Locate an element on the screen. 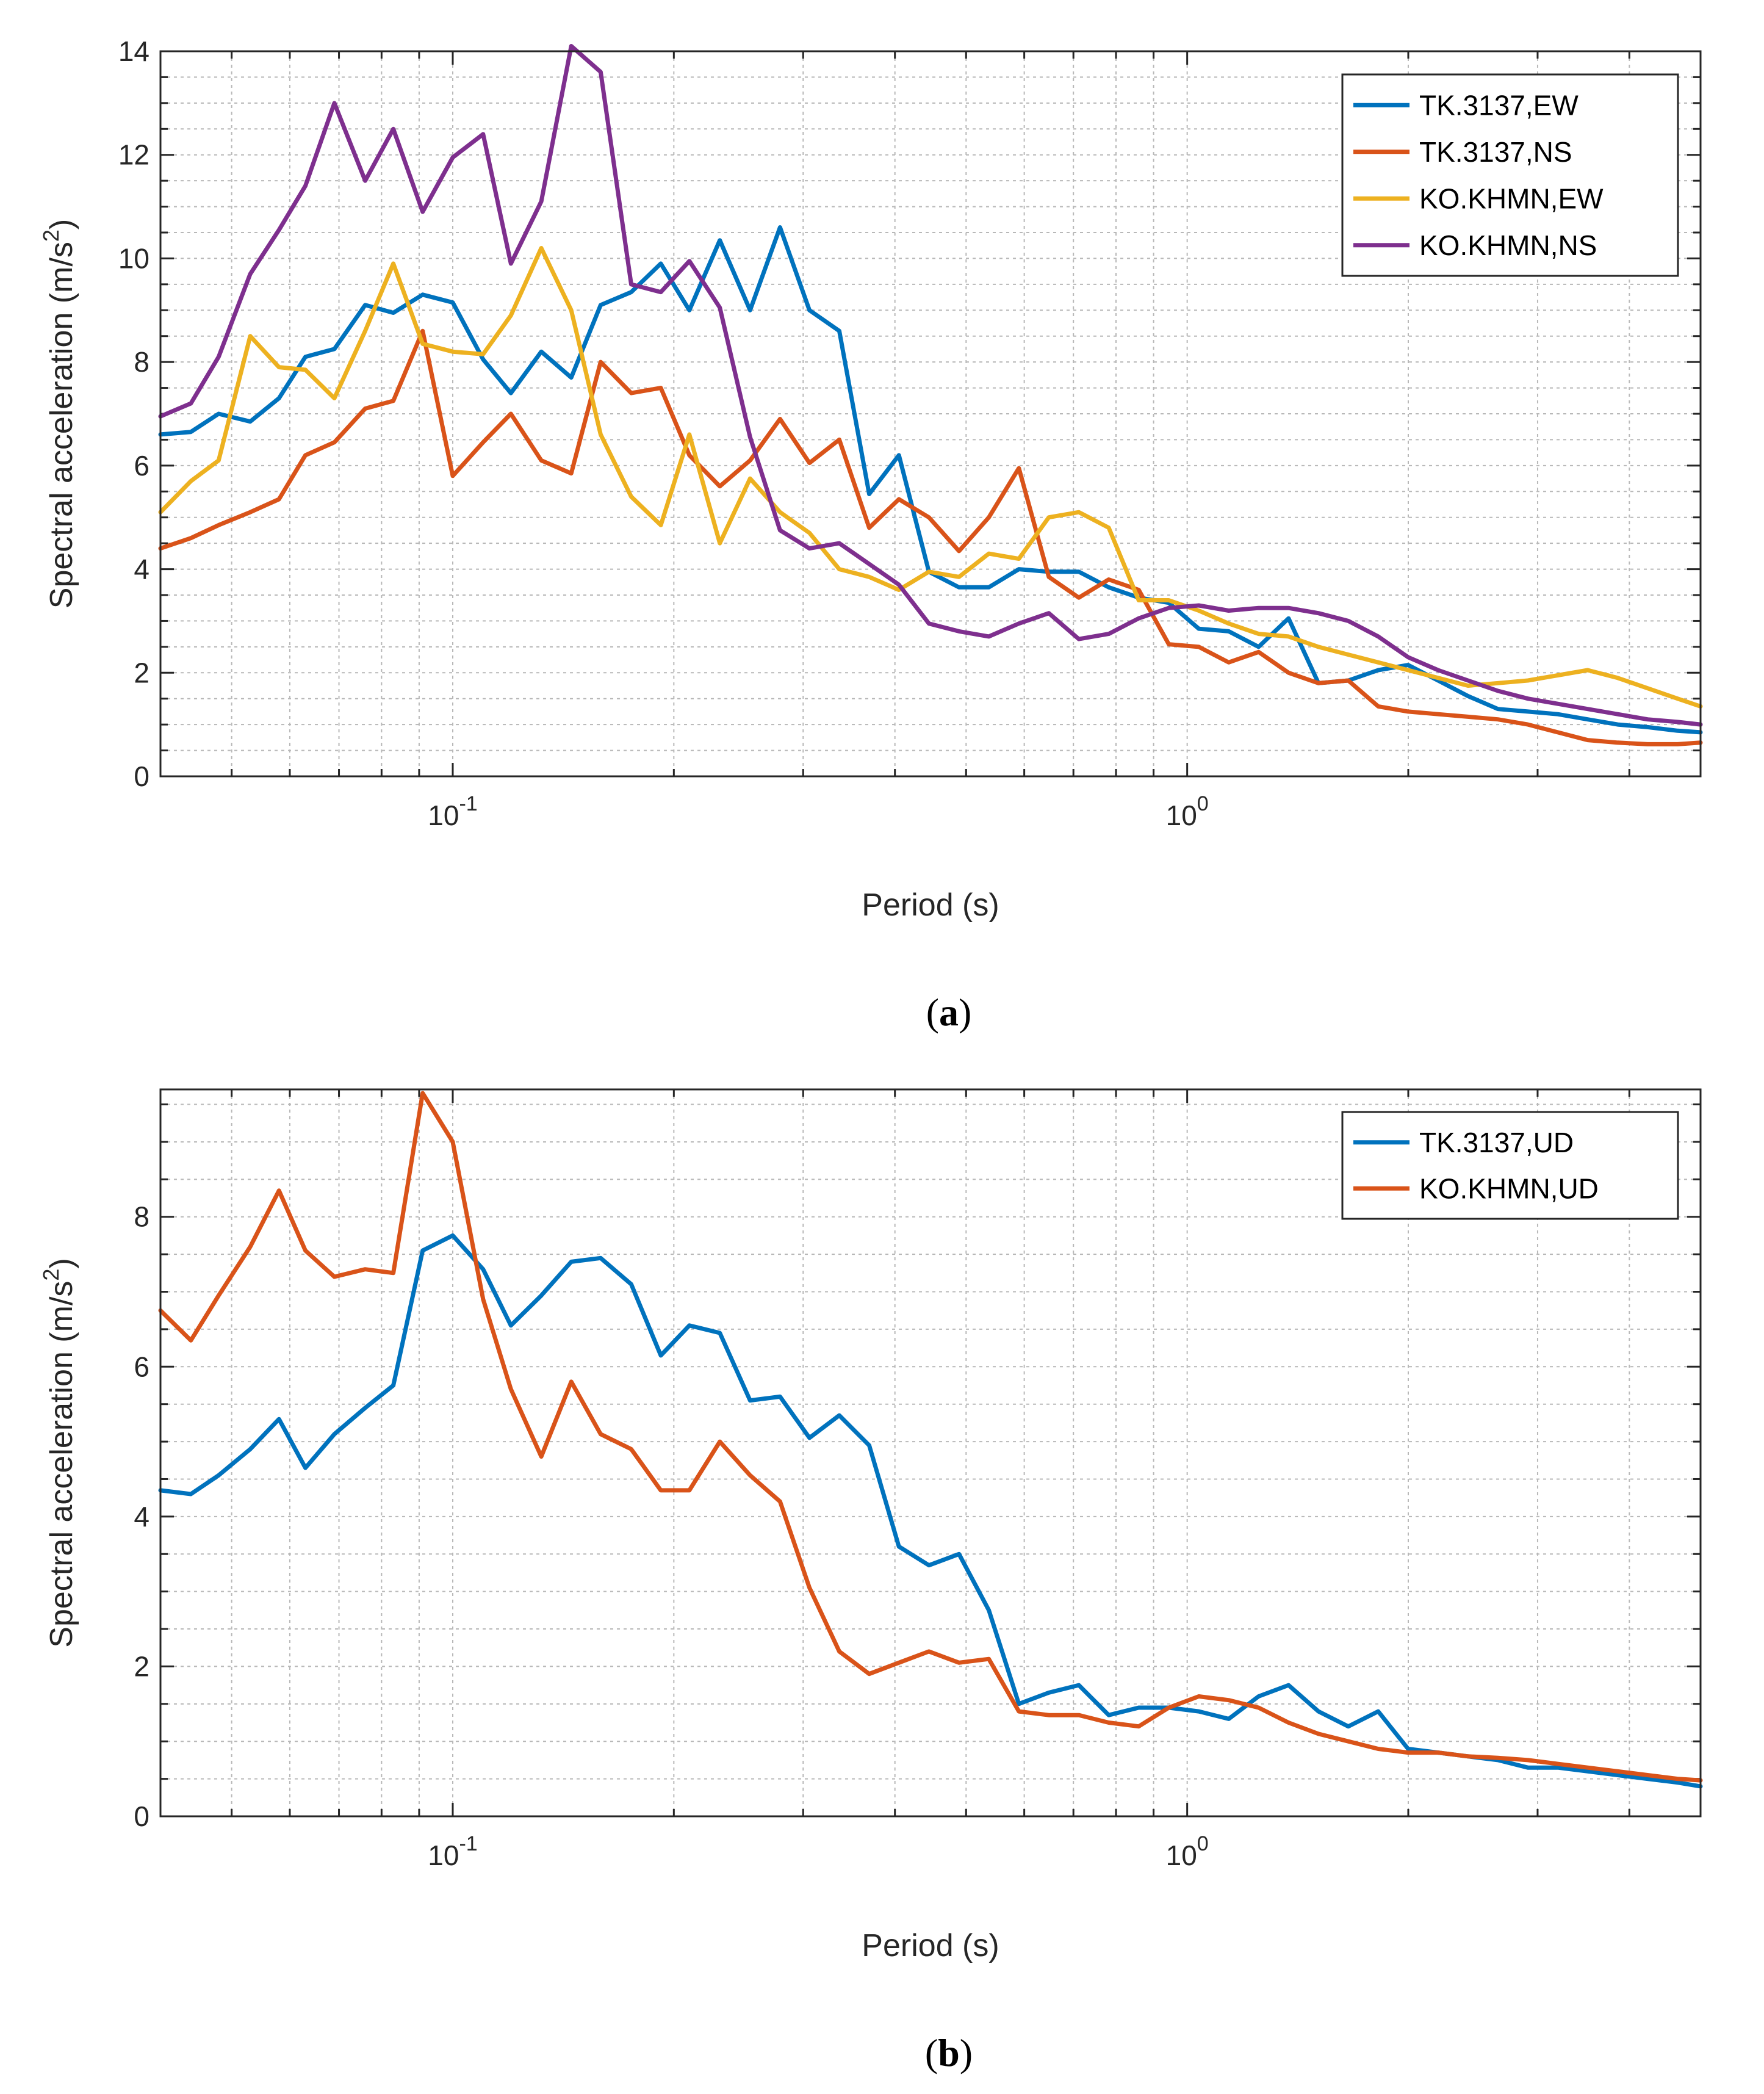 The image size is (1764, 2094). y-tick-label: 10 is located at coordinates (133, 258).